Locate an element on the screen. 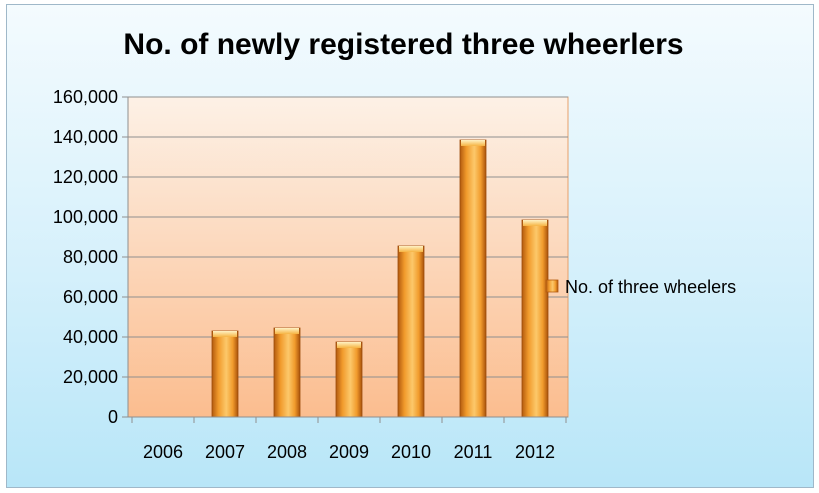 The width and height of the screenshot is (819, 493). x-tick-label: 2010 is located at coordinates (411, 452).